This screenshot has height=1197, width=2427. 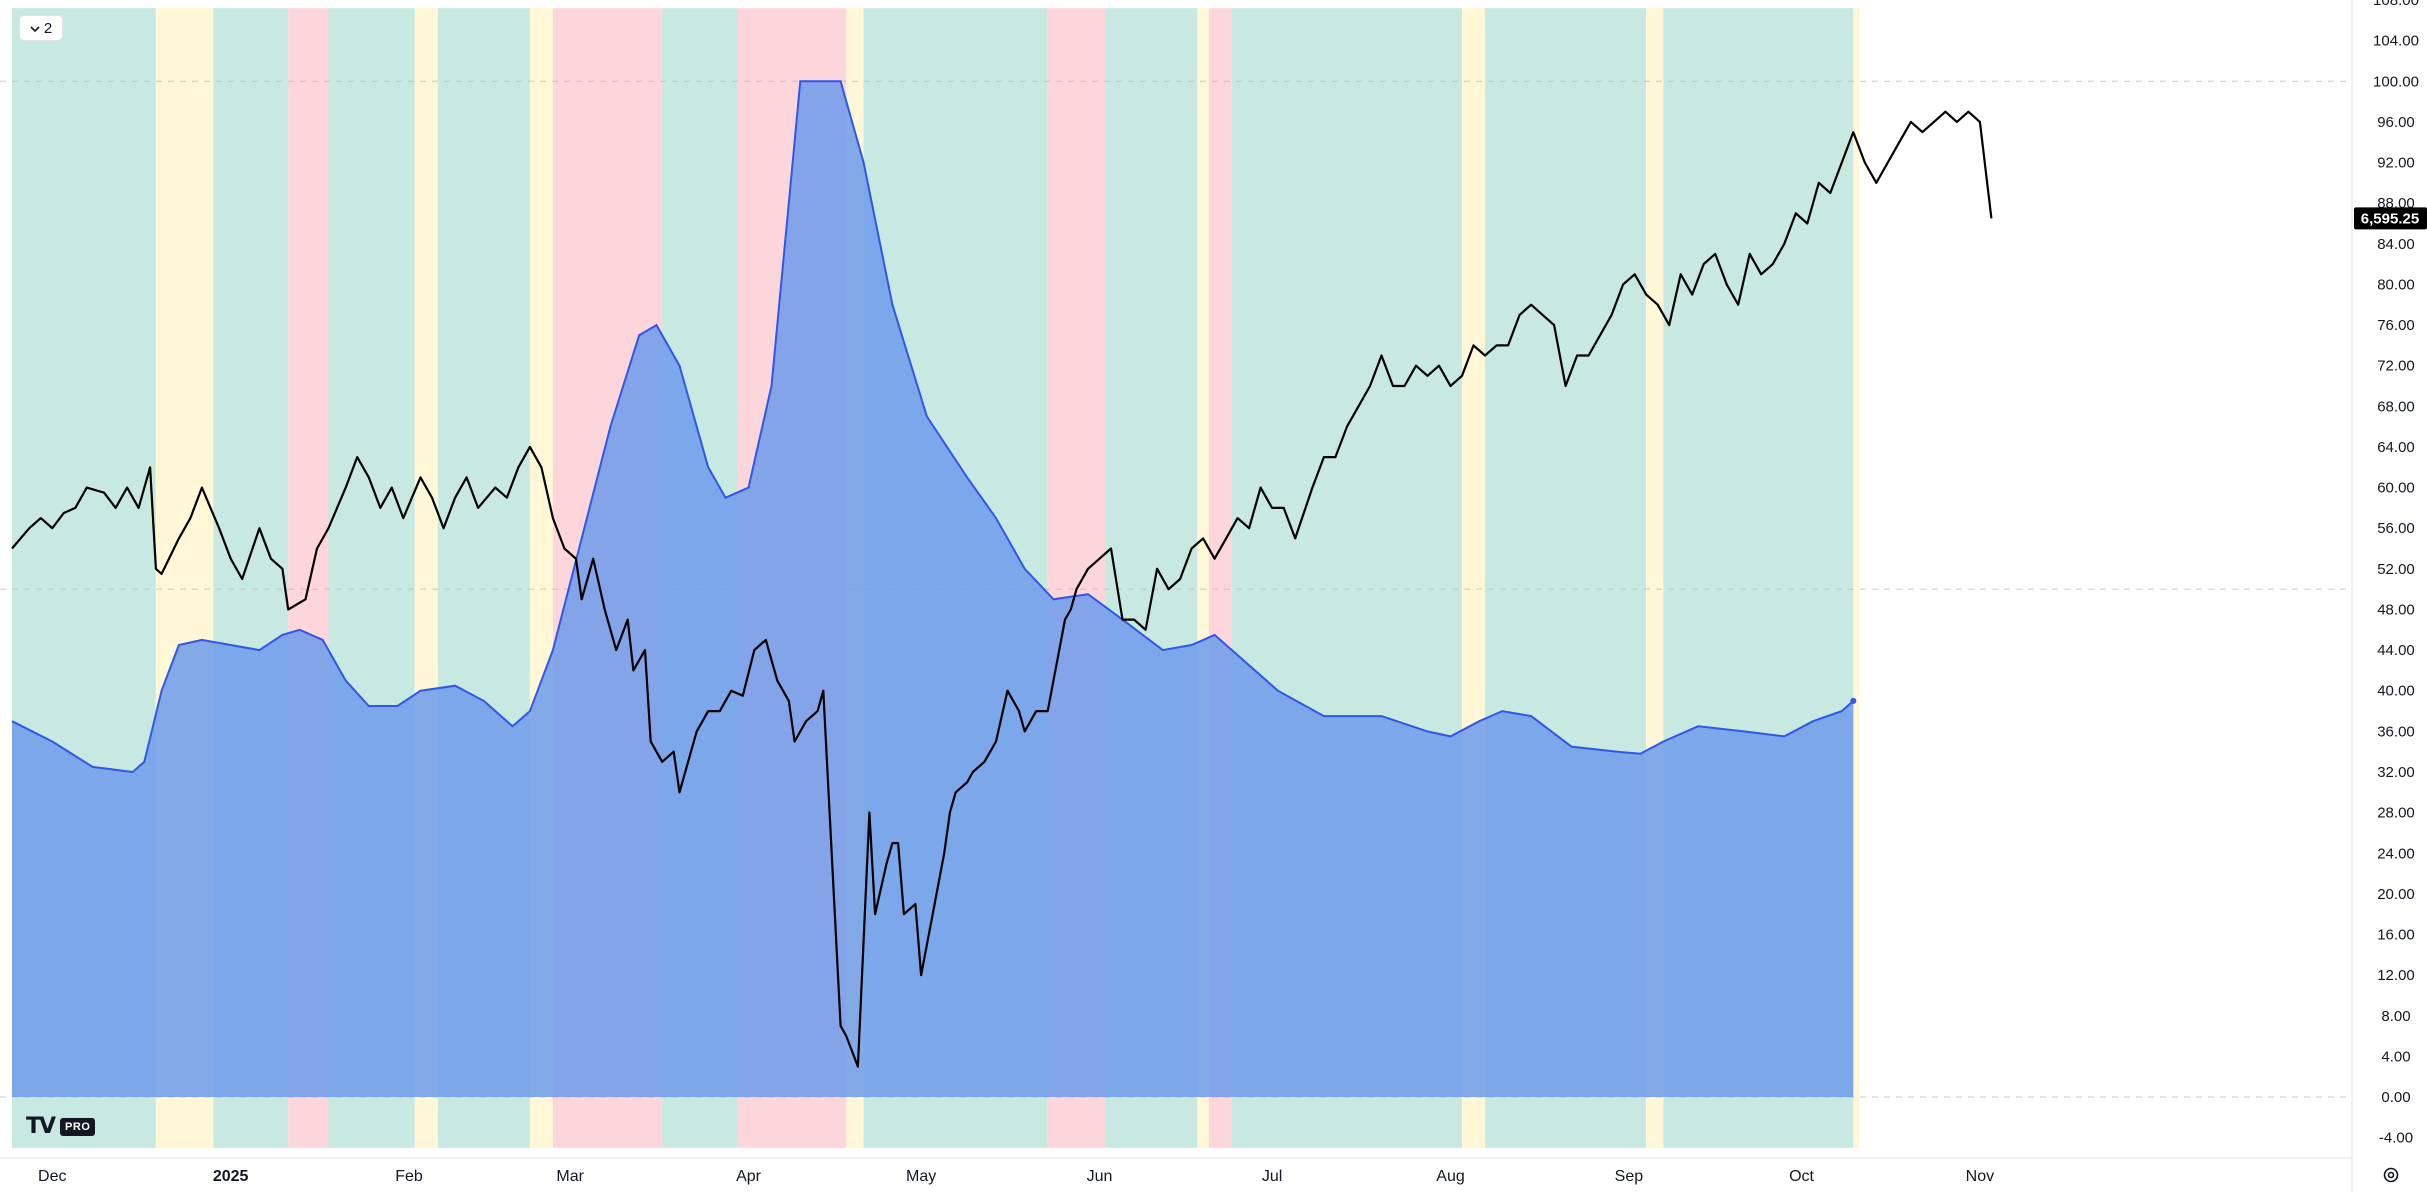 What do you see at coordinates (35, 28) in the screenshot?
I see `chevron-down-icon` at bounding box center [35, 28].